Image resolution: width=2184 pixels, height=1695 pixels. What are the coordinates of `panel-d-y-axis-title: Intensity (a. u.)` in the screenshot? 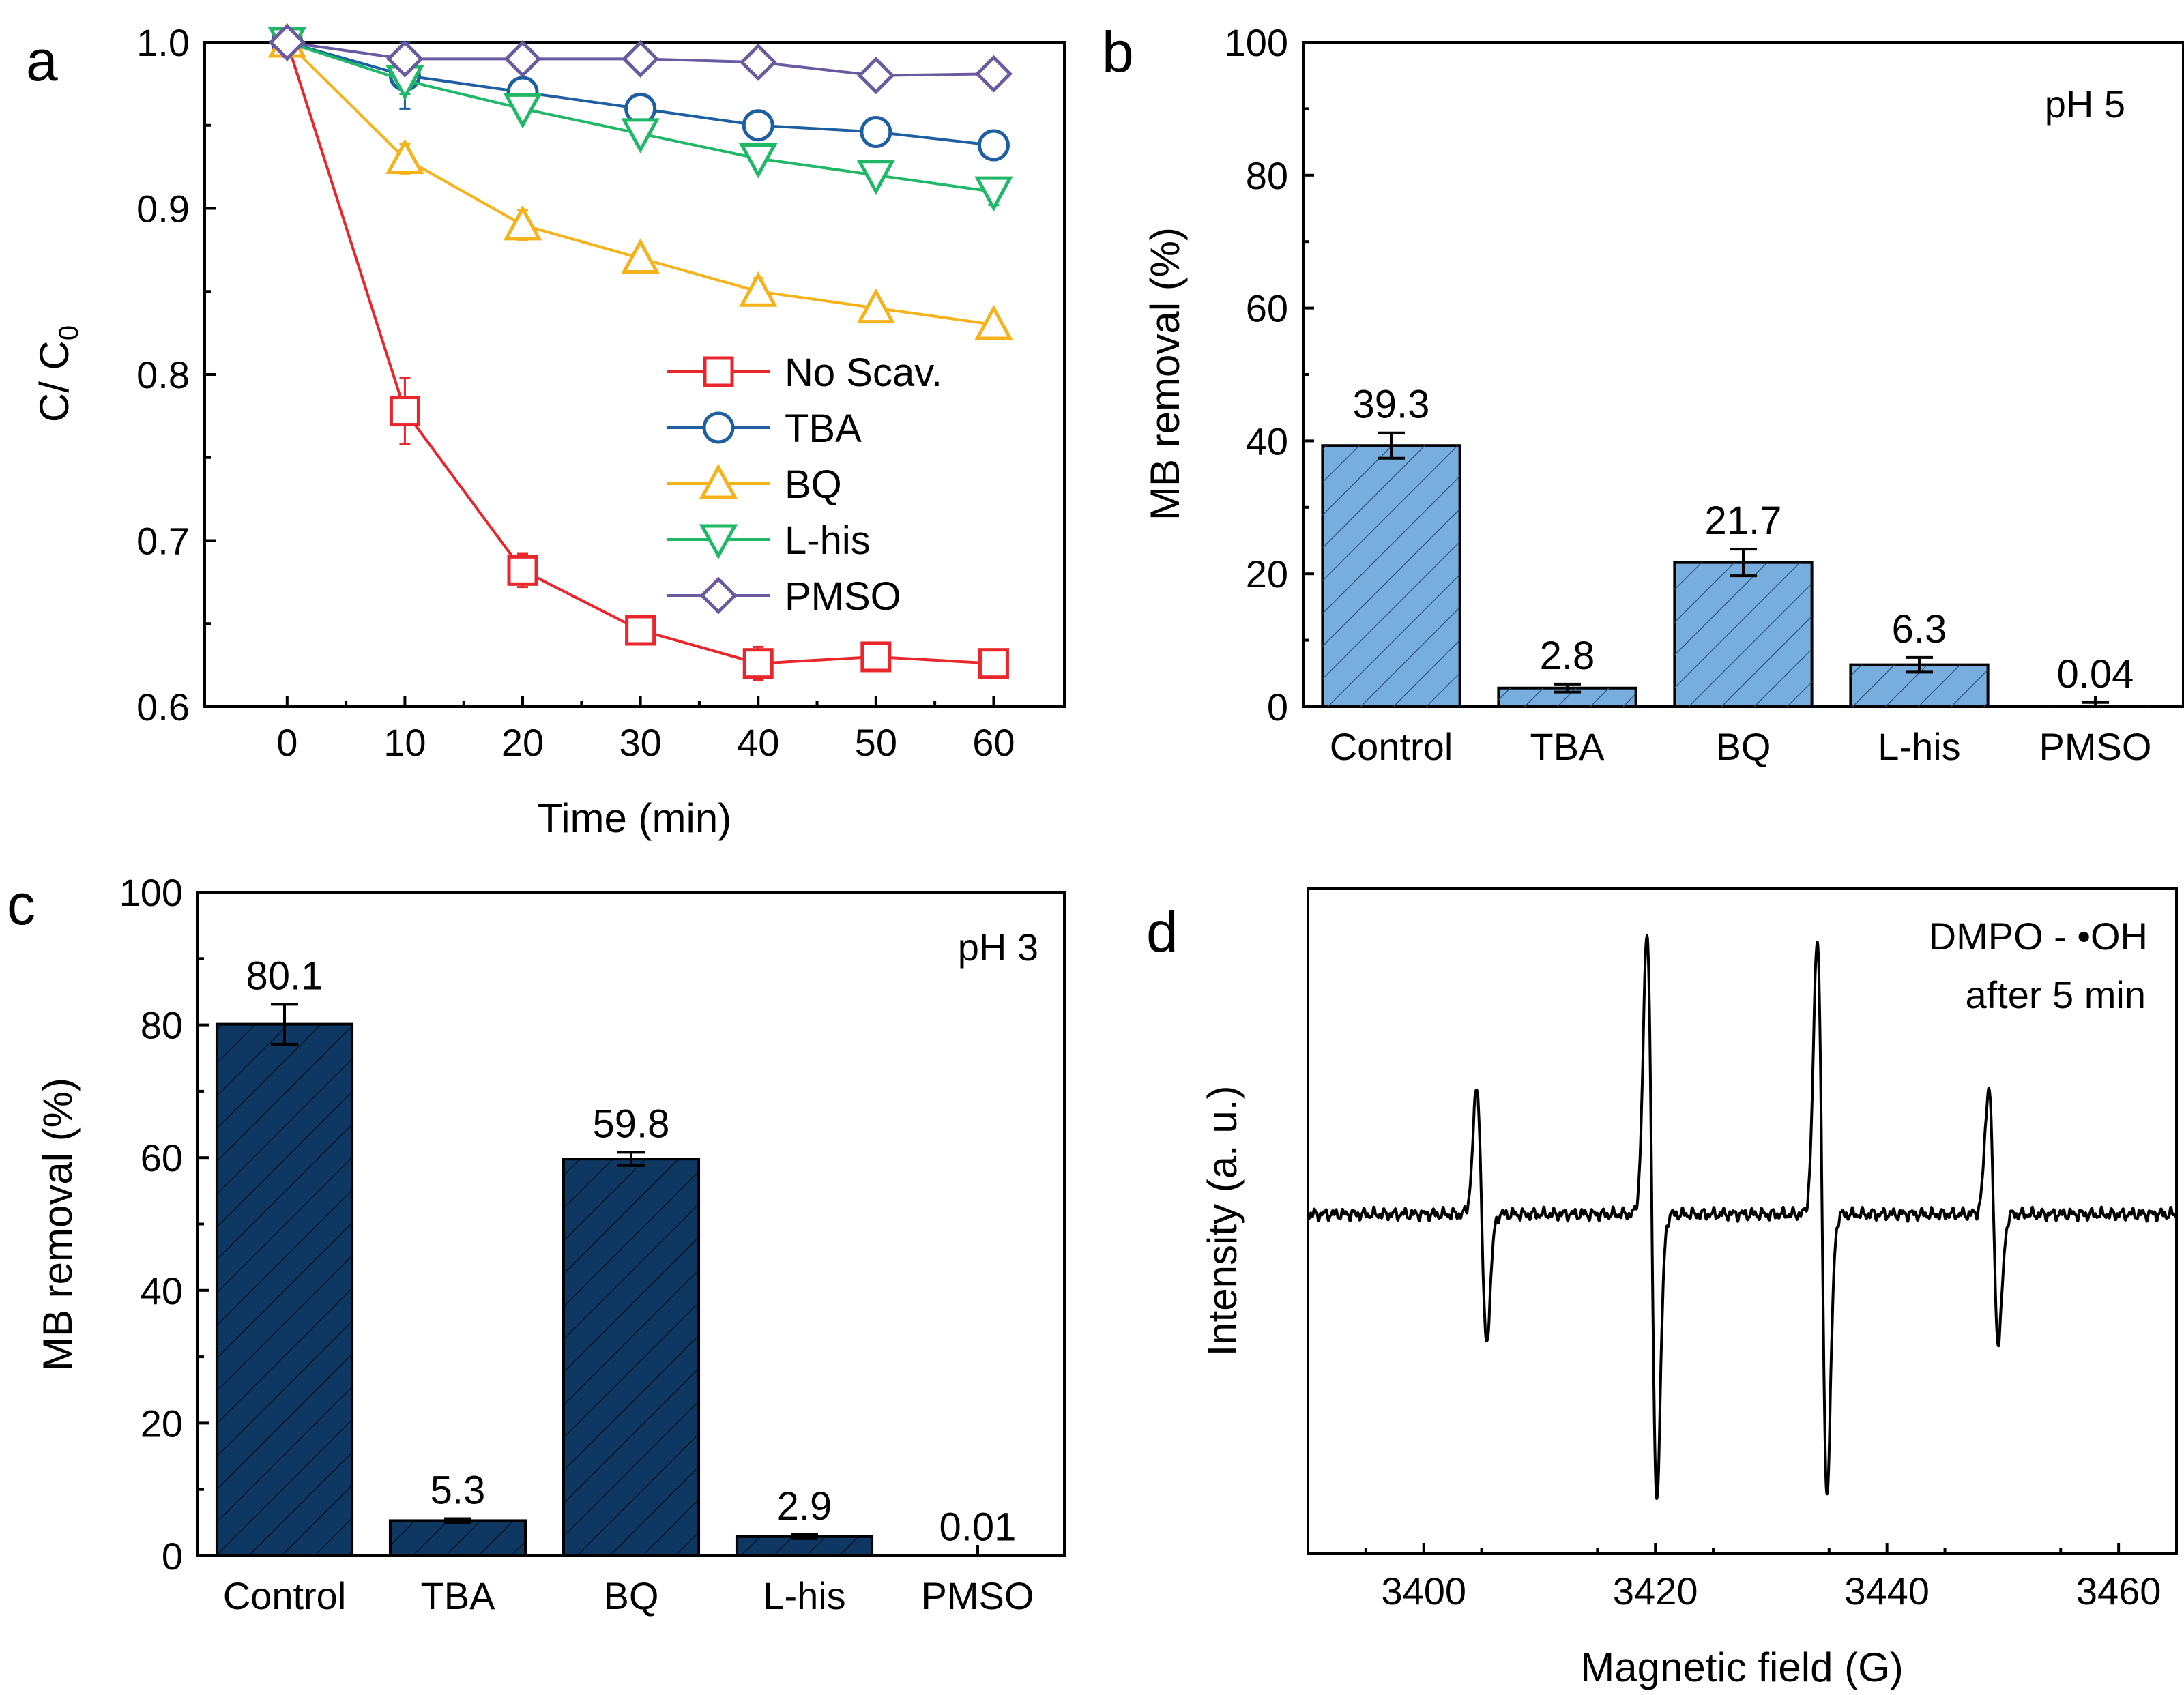 It's located at (1222, 1221).